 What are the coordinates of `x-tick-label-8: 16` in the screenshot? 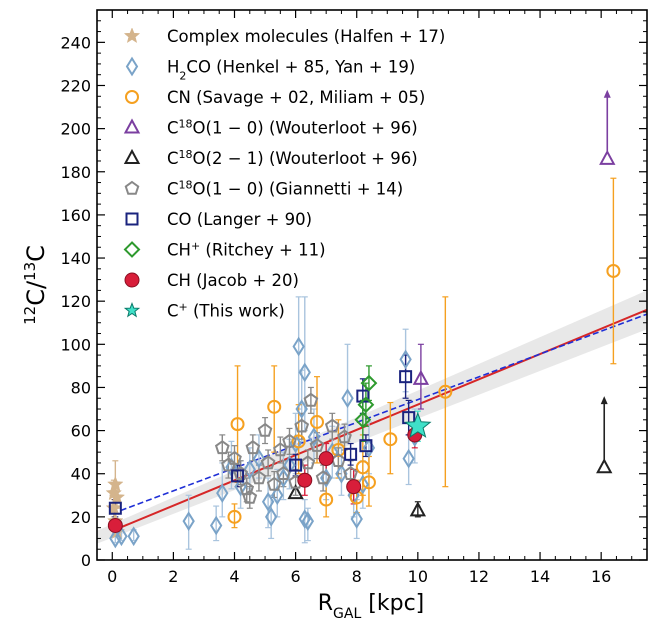 It's located at (601, 576).